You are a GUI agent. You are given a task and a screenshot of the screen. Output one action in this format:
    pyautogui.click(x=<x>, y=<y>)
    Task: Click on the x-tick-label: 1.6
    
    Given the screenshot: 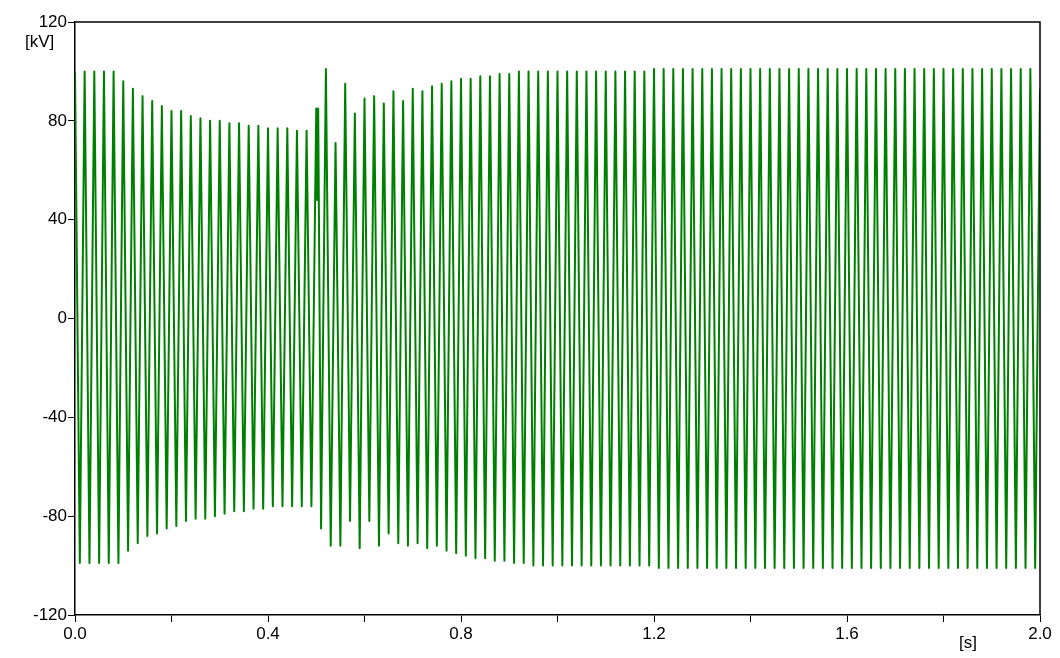 What is the action you would take?
    pyautogui.click(x=847, y=633)
    